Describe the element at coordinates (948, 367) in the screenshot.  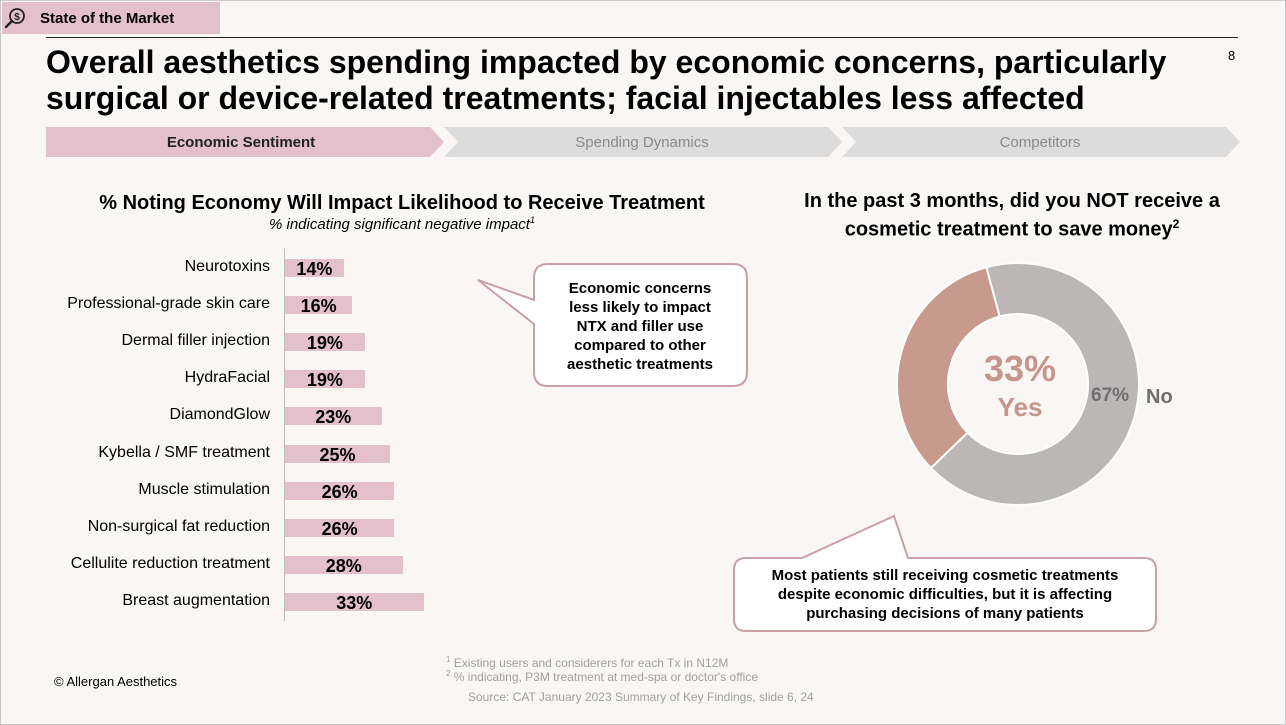
I see `donut-slice-yes` at that location.